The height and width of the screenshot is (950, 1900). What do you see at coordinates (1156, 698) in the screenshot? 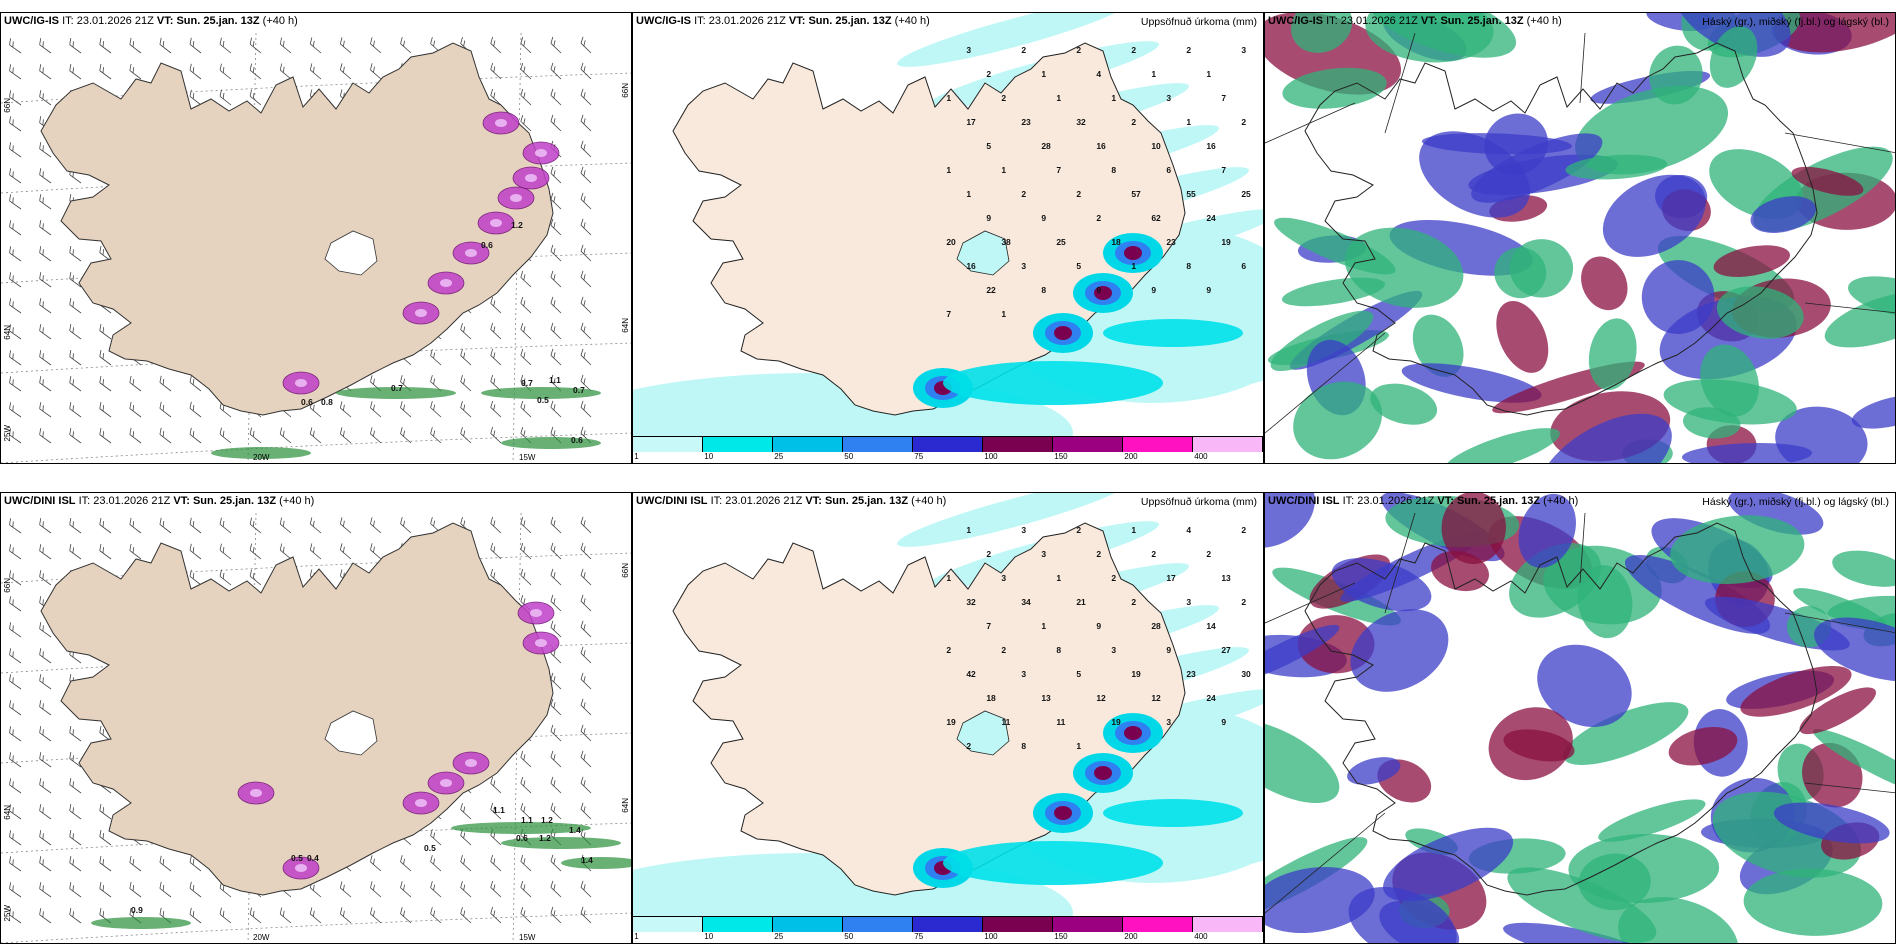
I see `precip-value-label: 12` at bounding box center [1156, 698].